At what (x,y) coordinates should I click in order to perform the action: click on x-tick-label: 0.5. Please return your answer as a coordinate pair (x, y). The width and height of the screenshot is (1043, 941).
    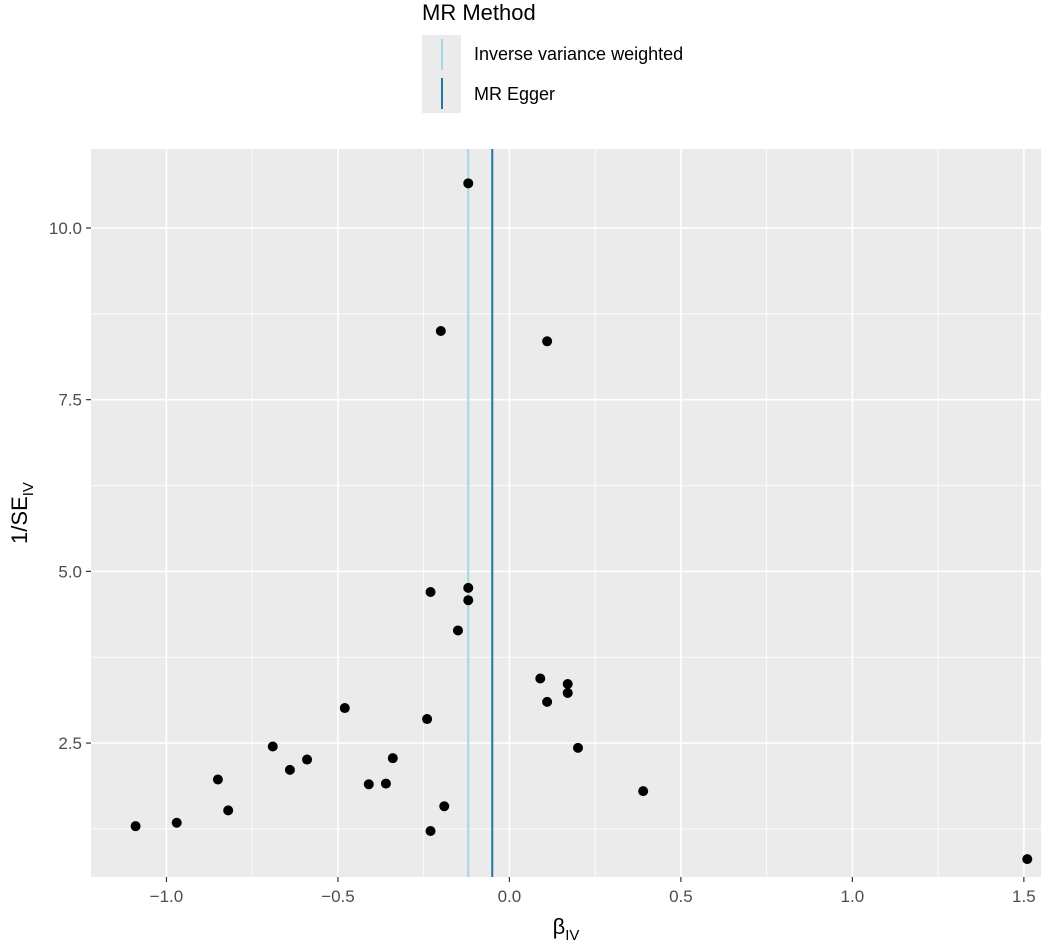
    Looking at the image, I should click on (681, 896).